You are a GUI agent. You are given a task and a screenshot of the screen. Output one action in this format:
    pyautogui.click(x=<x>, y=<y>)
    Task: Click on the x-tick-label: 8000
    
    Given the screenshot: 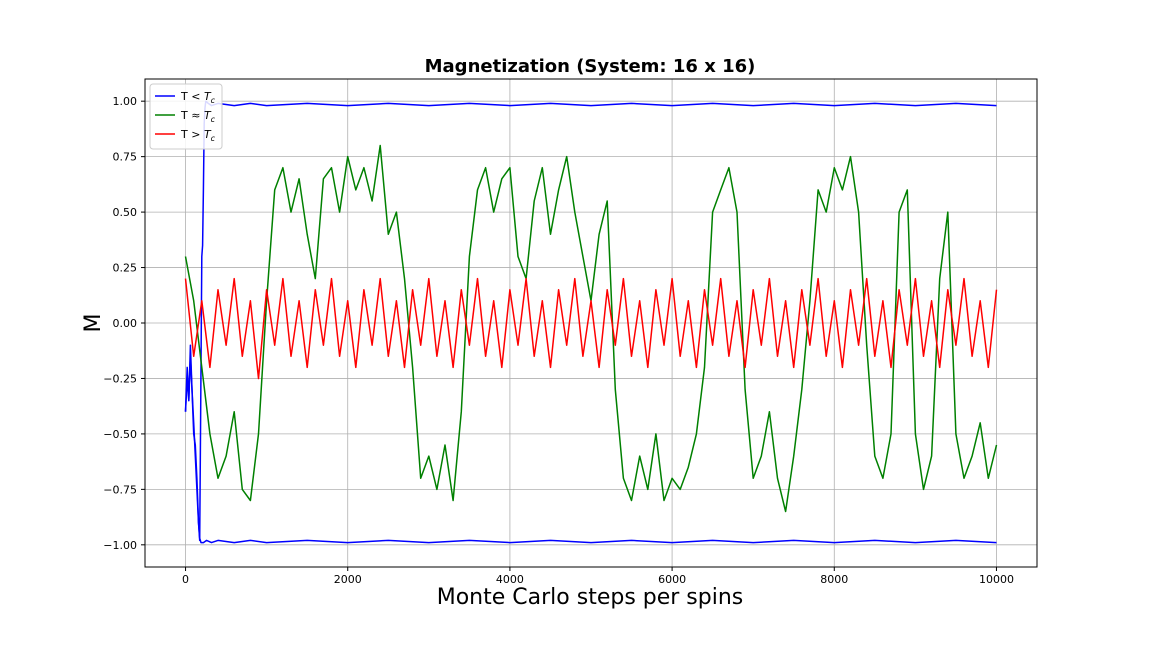 What is the action you would take?
    pyautogui.click(x=834, y=579)
    